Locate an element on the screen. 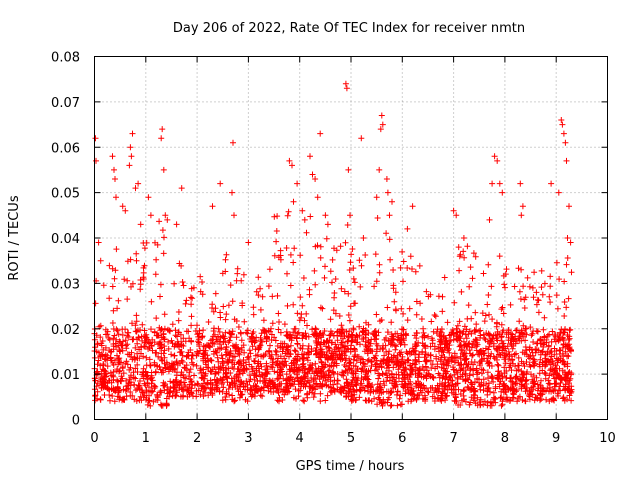 This screenshot has height=480, width=640. x-tick-label: 6 is located at coordinates (402, 438).